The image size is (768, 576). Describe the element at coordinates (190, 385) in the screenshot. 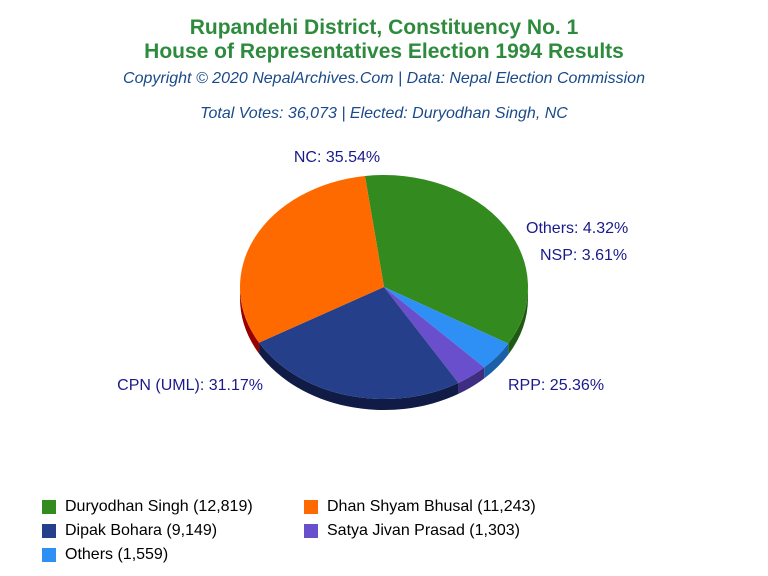

I see `slice-label-4: CPN (UML): 31.17%` at that location.